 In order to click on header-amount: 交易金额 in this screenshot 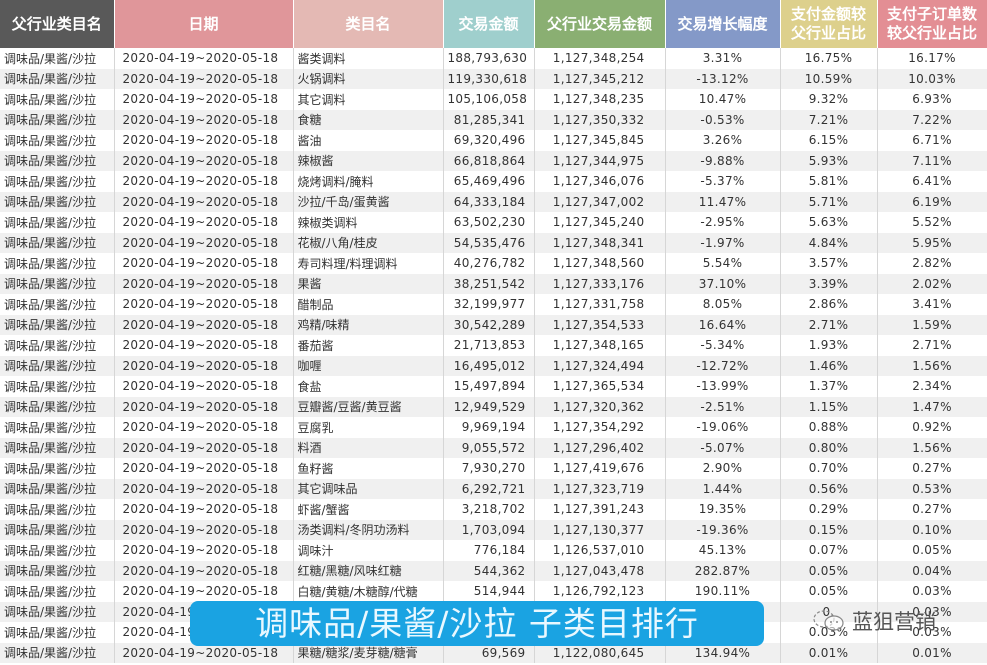, I will do `click(489, 24)`.